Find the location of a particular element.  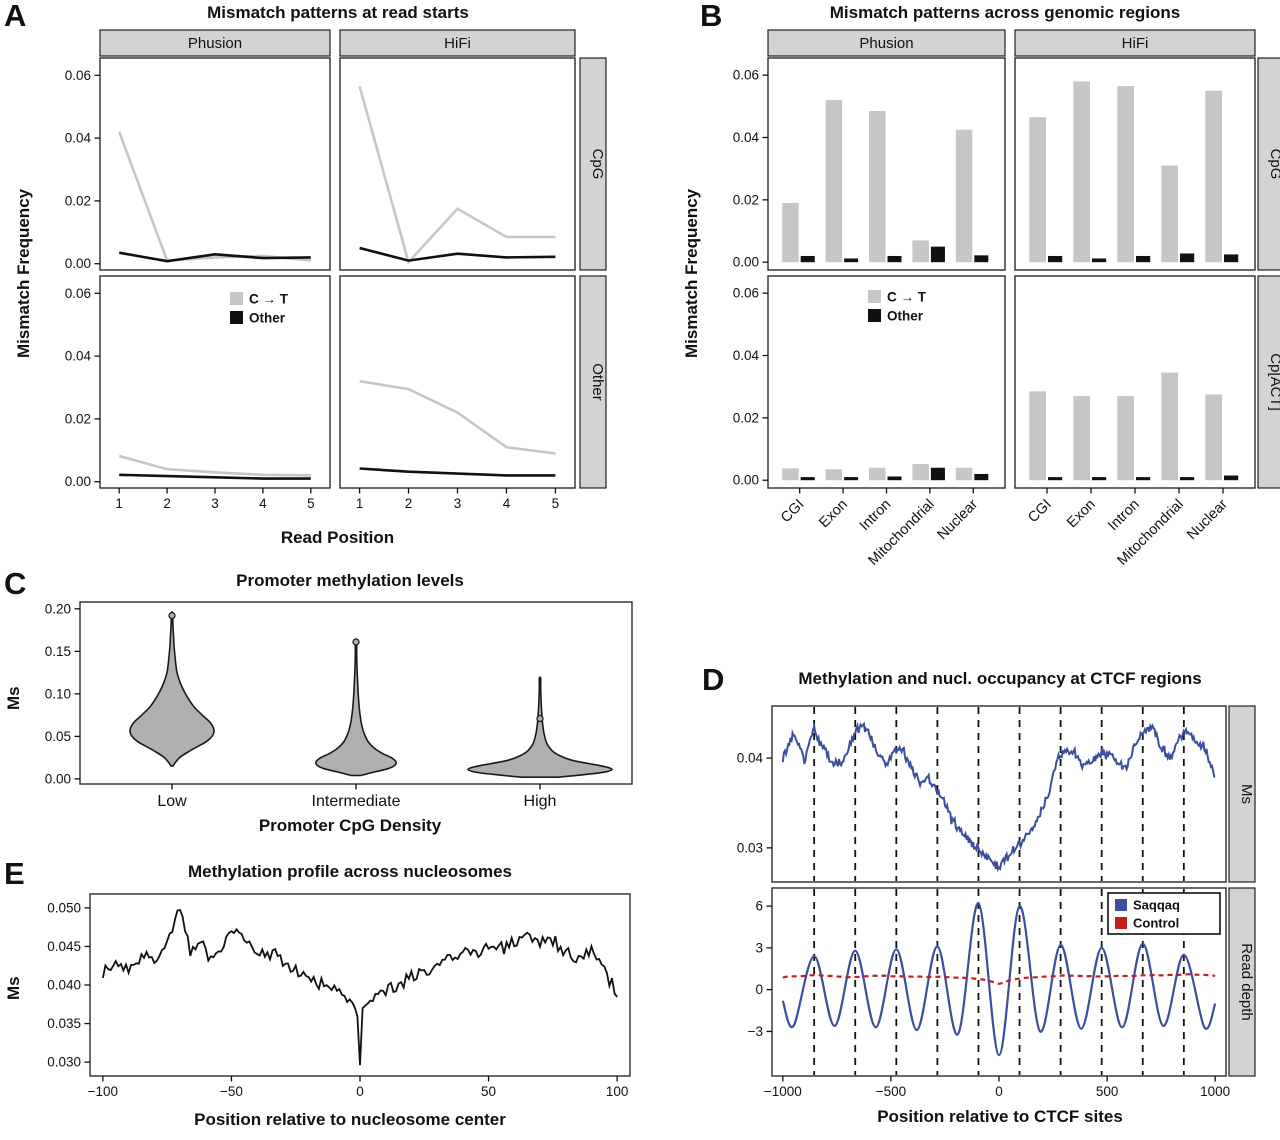

tick-label: 0.035 is located at coordinates (64, 1023).